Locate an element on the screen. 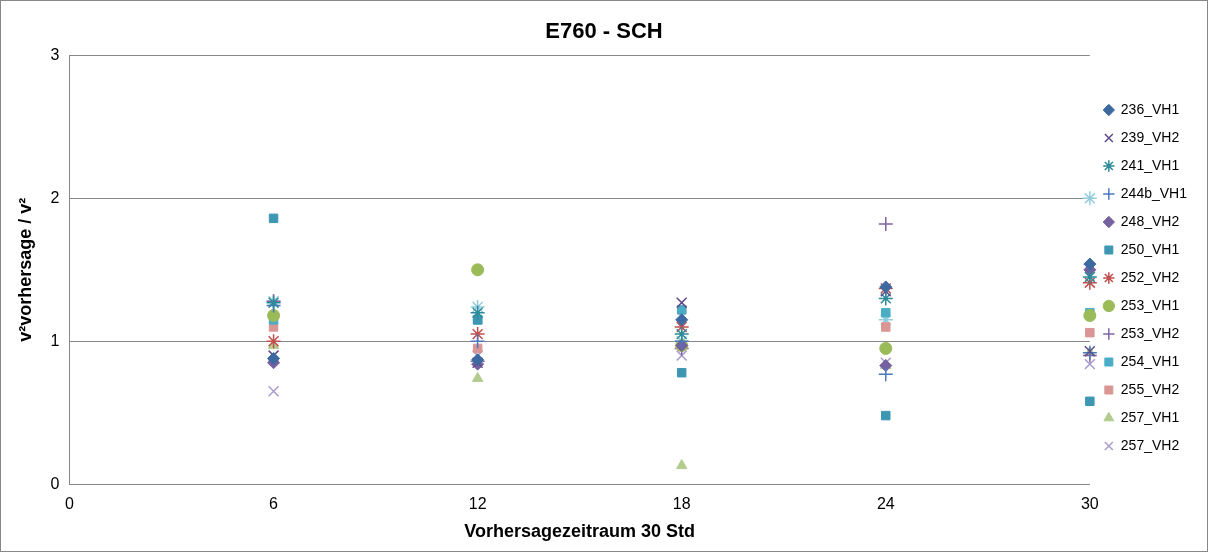 This screenshot has height=552, width=1208. y-tick-label: 0 is located at coordinates (55, 483).